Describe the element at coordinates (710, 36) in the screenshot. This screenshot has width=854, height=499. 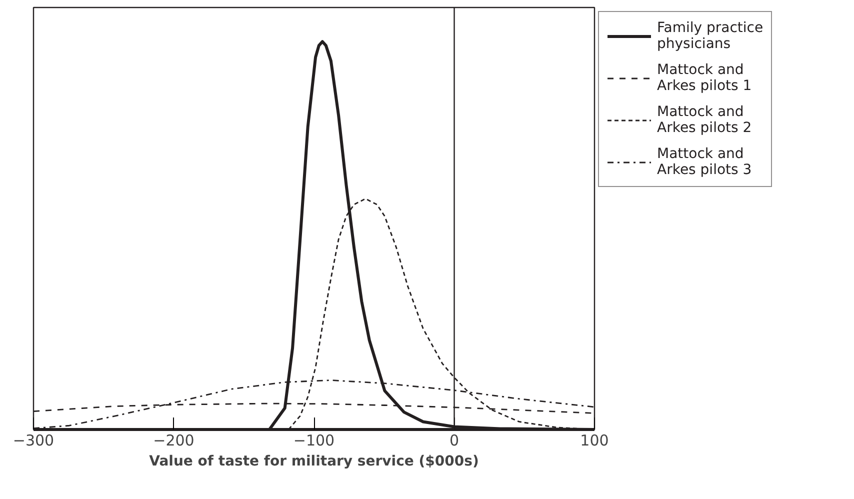
I see `legend-label: Family practice physicians` at that location.